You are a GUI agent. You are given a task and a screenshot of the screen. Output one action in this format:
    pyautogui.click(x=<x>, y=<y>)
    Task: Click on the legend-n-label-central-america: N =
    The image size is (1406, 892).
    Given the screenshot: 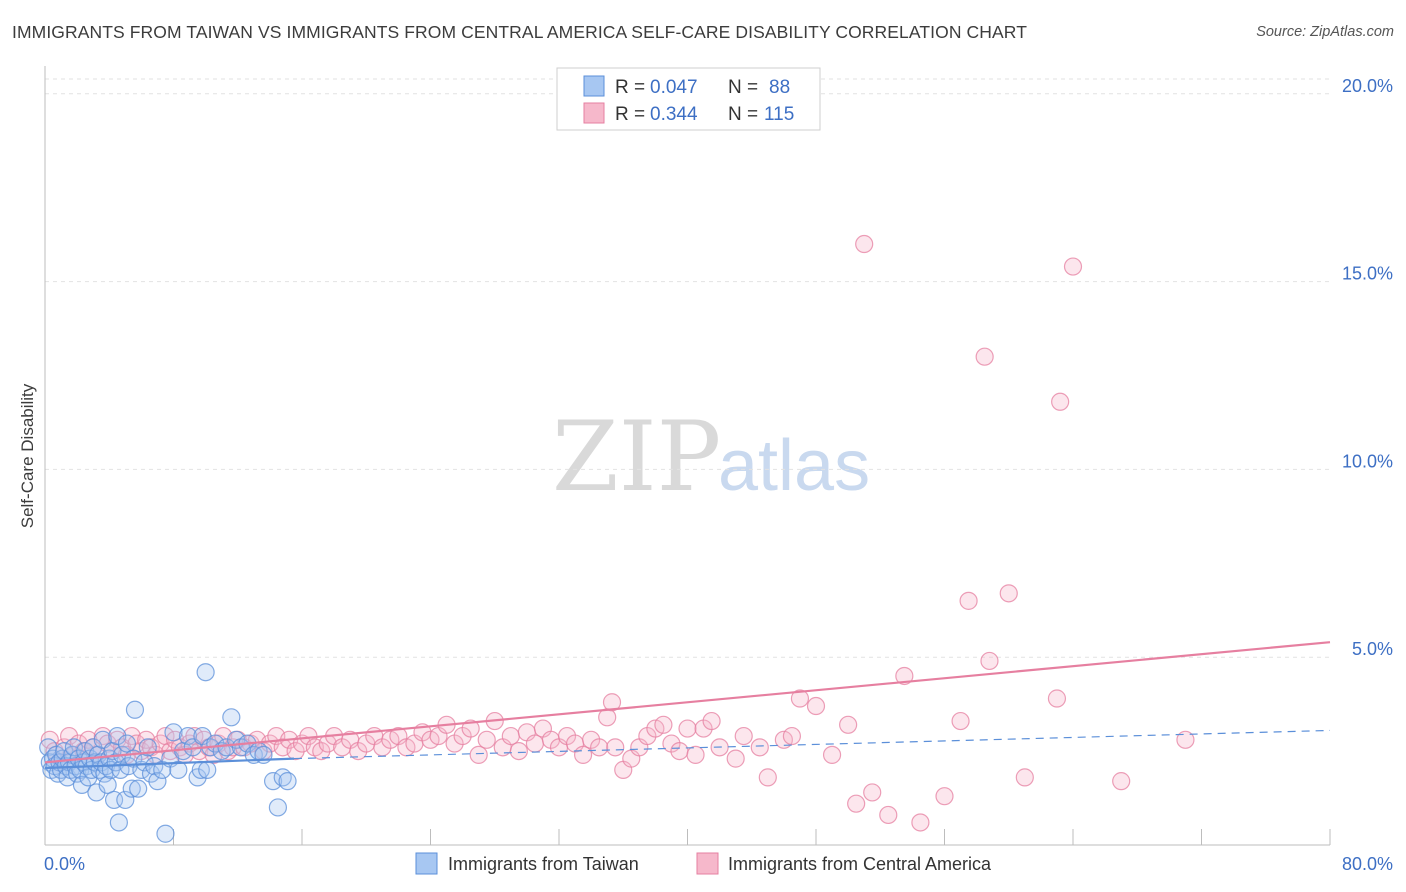 What is the action you would take?
    pyautogui.click(x=743, y=114)
    